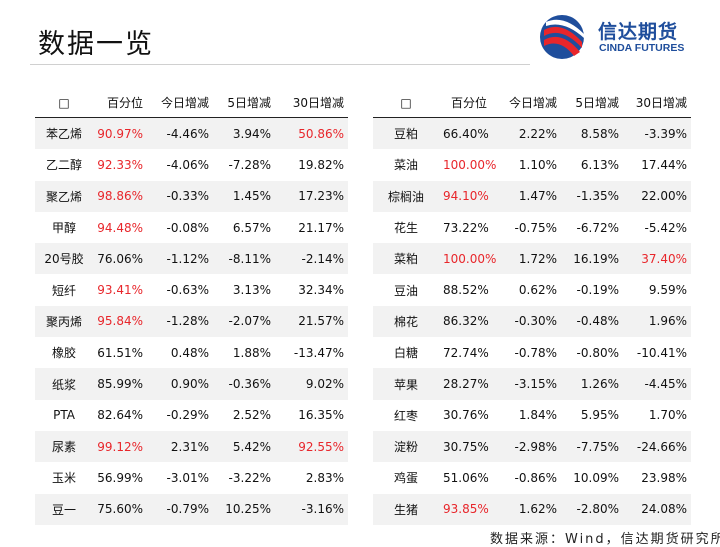  Describe the element at coordinates (466, 415) in the screenshot. I see `cell: 30.76%` at that location.